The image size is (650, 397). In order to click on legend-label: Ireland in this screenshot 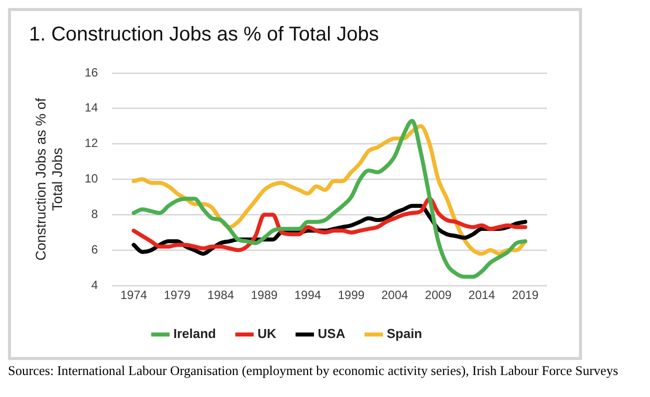, I will do `click(194, 334)`.